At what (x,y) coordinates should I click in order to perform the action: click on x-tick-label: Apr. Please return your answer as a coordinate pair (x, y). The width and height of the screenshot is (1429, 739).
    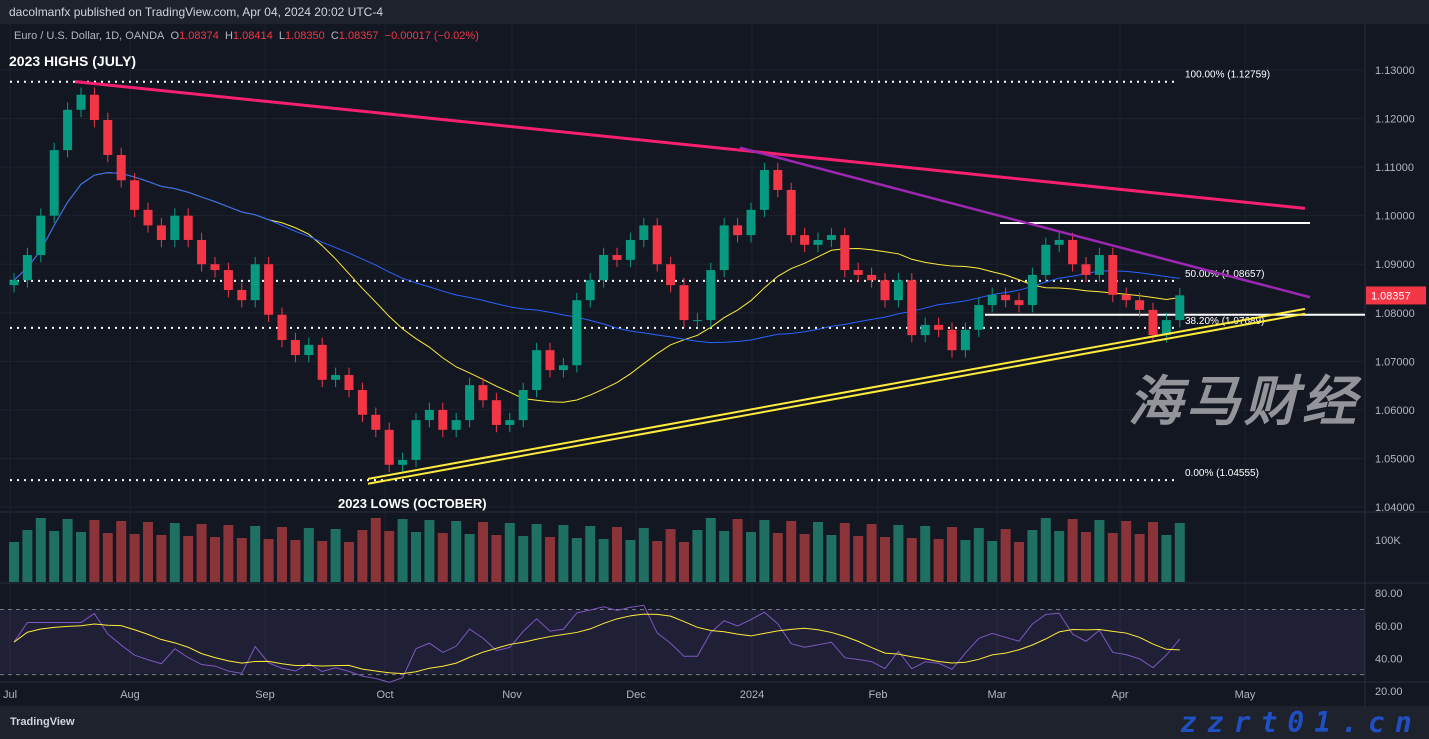
    Looking at the image, I should click on (1119, 695).